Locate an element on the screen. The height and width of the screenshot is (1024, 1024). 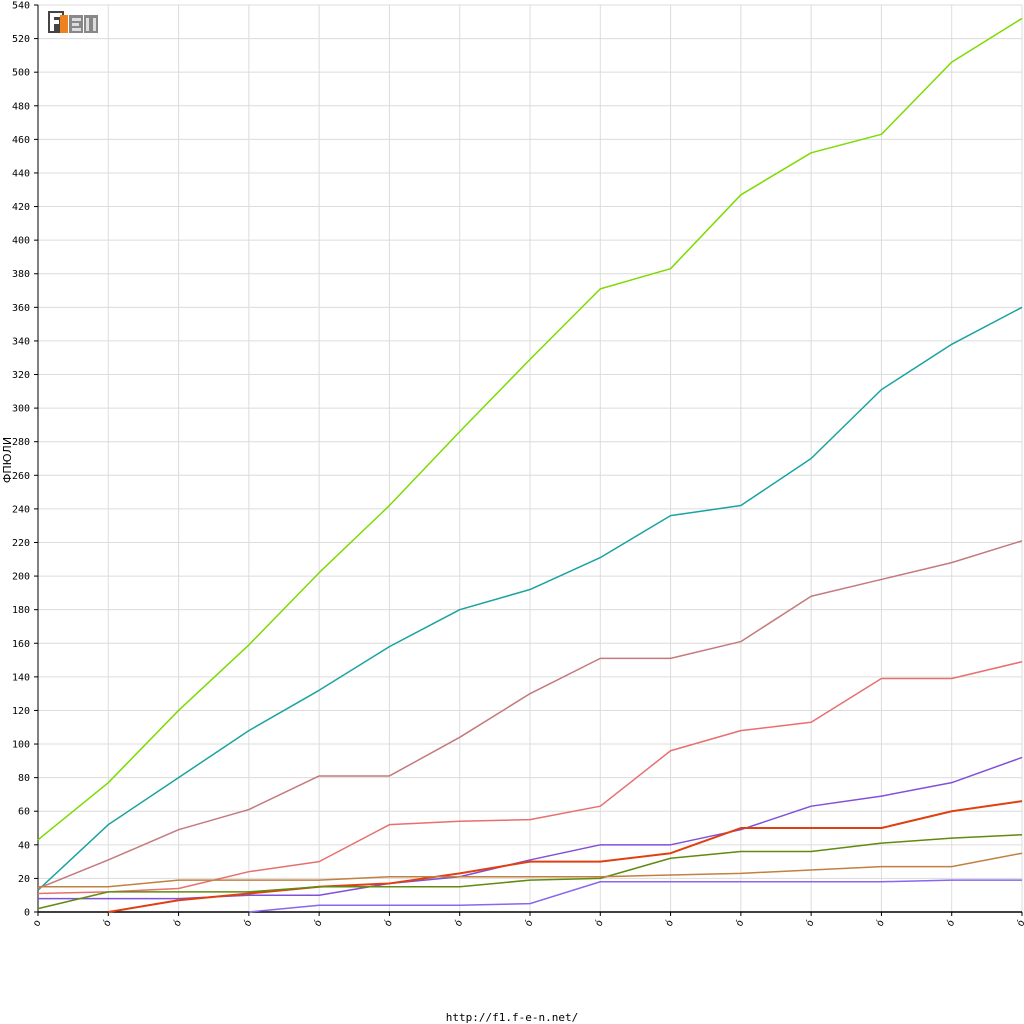
y-tick-label: 460 is located at coordinates (21, 140).